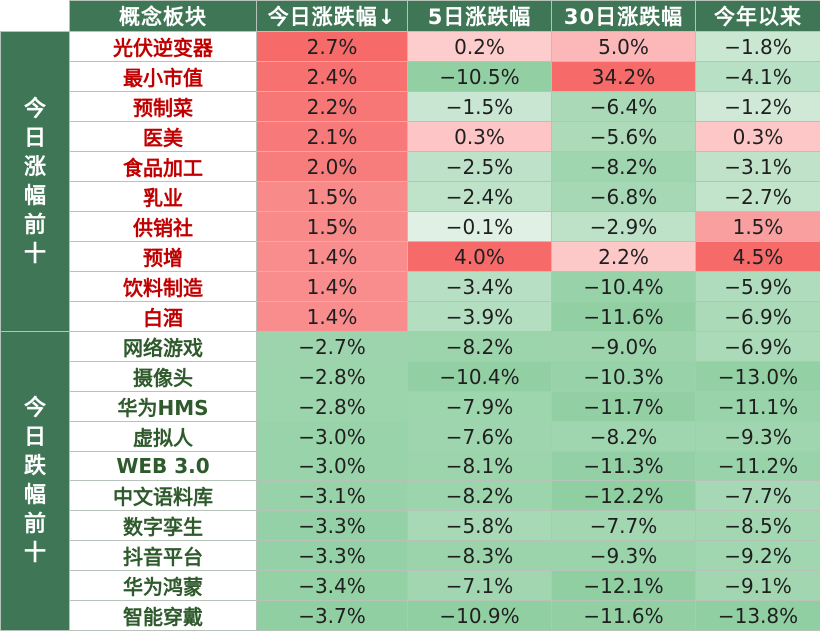  I want to click on value-cell-5day-change: −7.9%, so click(480, 407).